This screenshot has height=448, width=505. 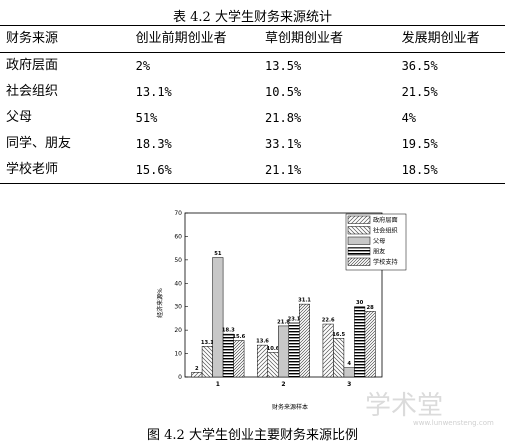 I want to click on figure-caption: 图 4.2 大学生创业主要财务来源比例, so click(x=252, y=435).